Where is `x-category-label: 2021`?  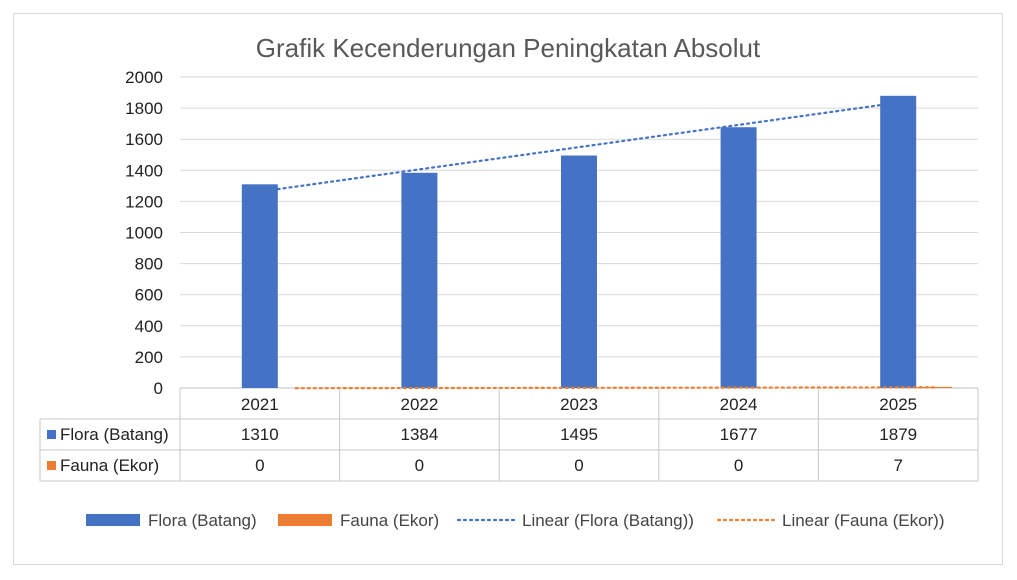 x-category-label: 2021 is located at coordinates (260, 404).